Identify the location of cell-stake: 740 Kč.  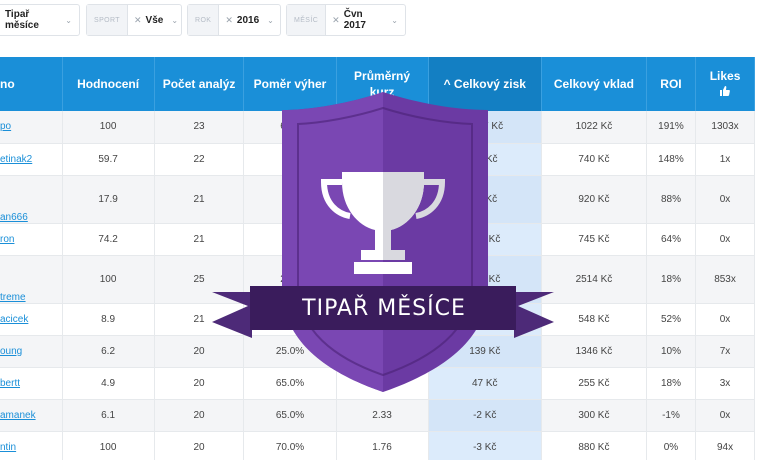
(594, 159).